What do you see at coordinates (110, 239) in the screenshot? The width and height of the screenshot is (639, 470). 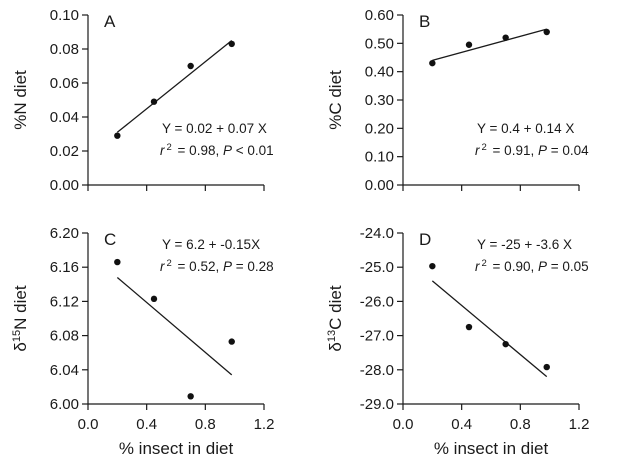 I see `panel-c-letter: C` at bounding box center [110, 239].